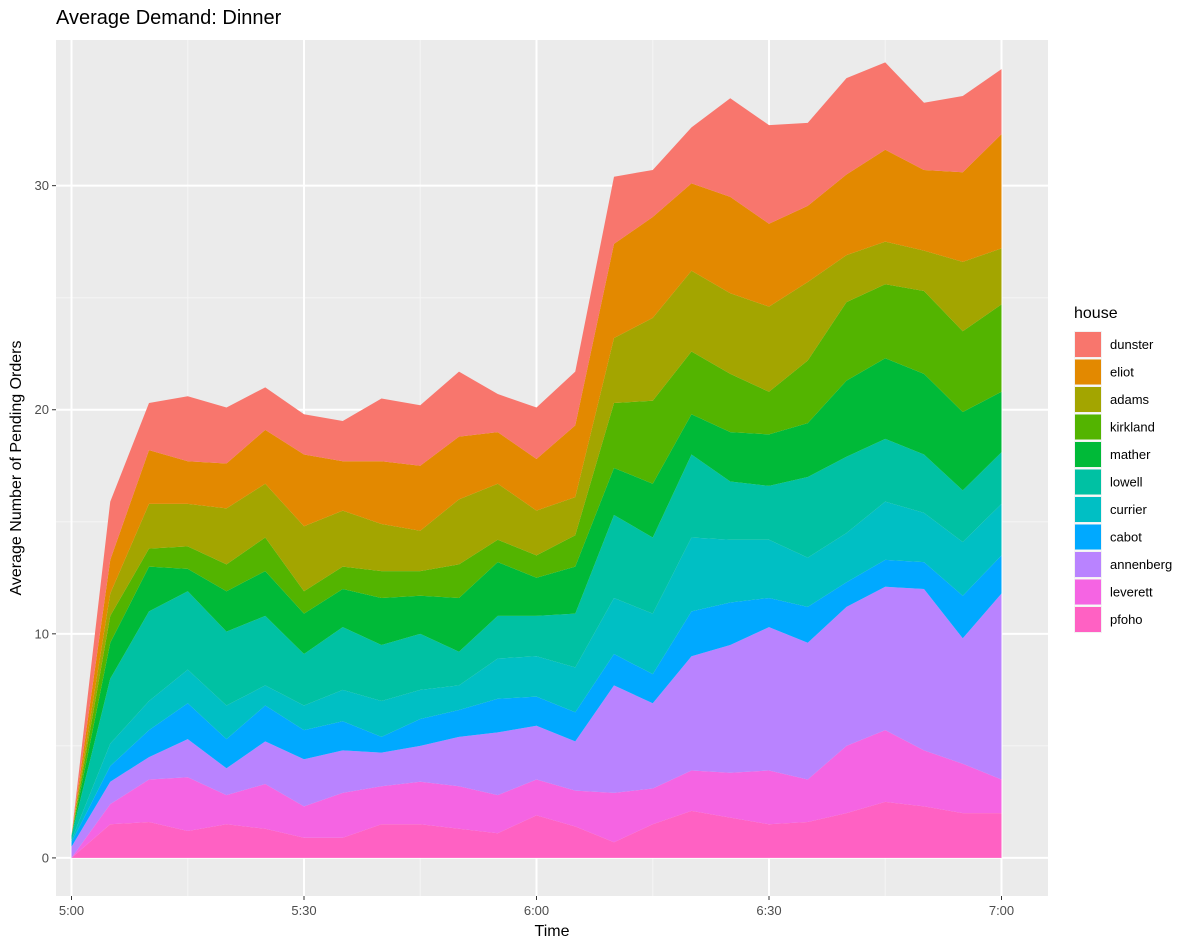 The width and height of the screenshot is (1200, 949). I want to click on x-axis: 5:00 5:30 6:00 6:30 7:00, so click(536, 907).